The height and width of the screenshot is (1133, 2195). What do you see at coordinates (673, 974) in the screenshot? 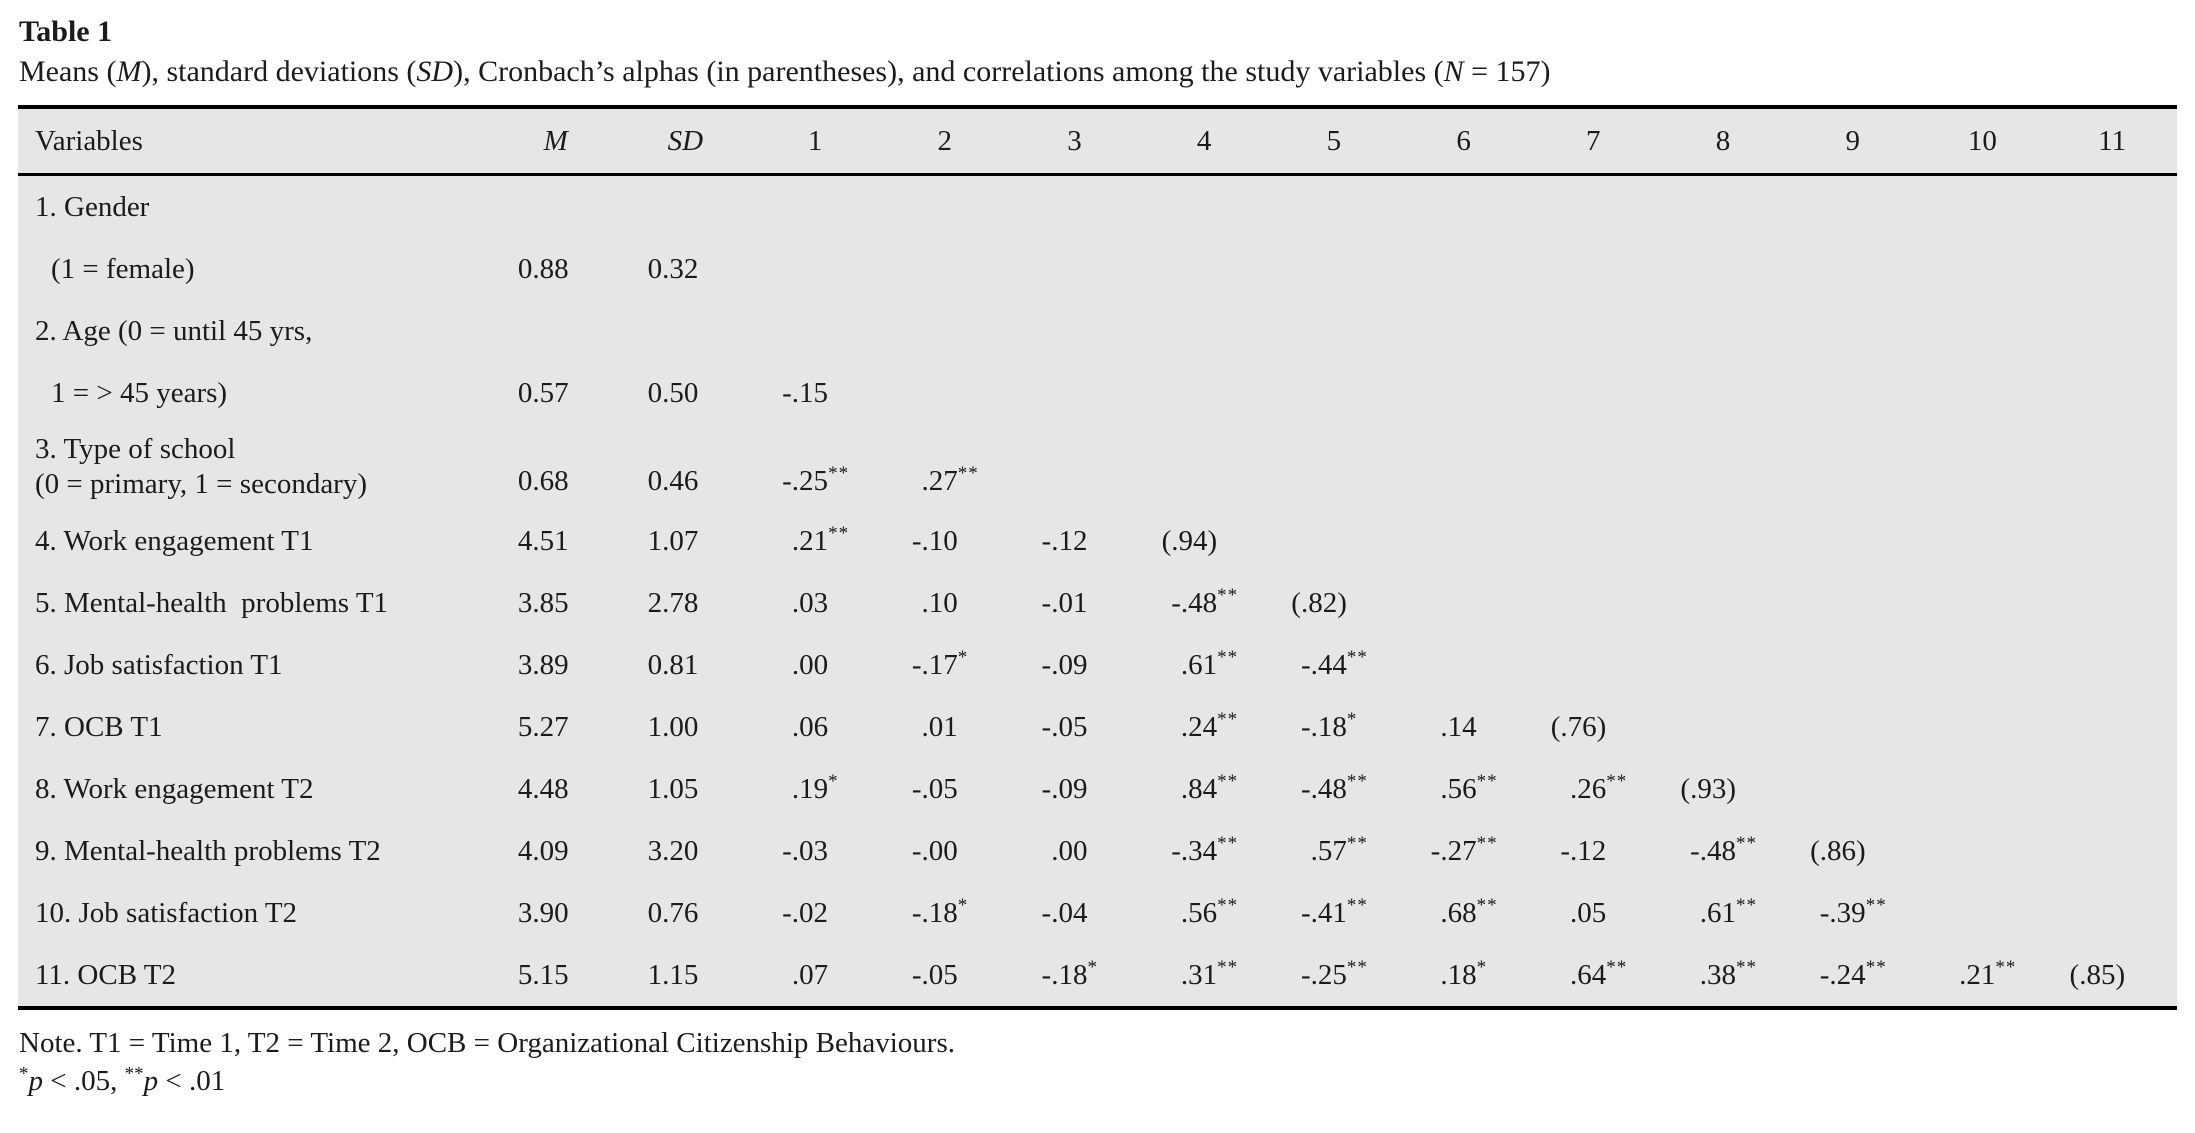
I see `cell-value: 1.15` at bounding box center [673, 974].